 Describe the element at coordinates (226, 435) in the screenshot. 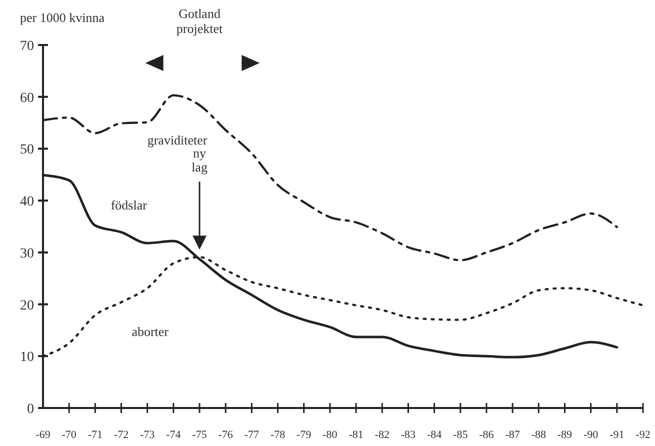

I see `x-tick-label: -76` at that location.